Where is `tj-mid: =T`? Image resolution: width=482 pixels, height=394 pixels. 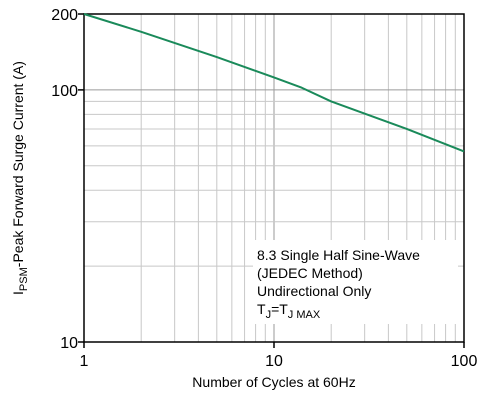 tj-mid: =T is located at coordinates (279, 309).